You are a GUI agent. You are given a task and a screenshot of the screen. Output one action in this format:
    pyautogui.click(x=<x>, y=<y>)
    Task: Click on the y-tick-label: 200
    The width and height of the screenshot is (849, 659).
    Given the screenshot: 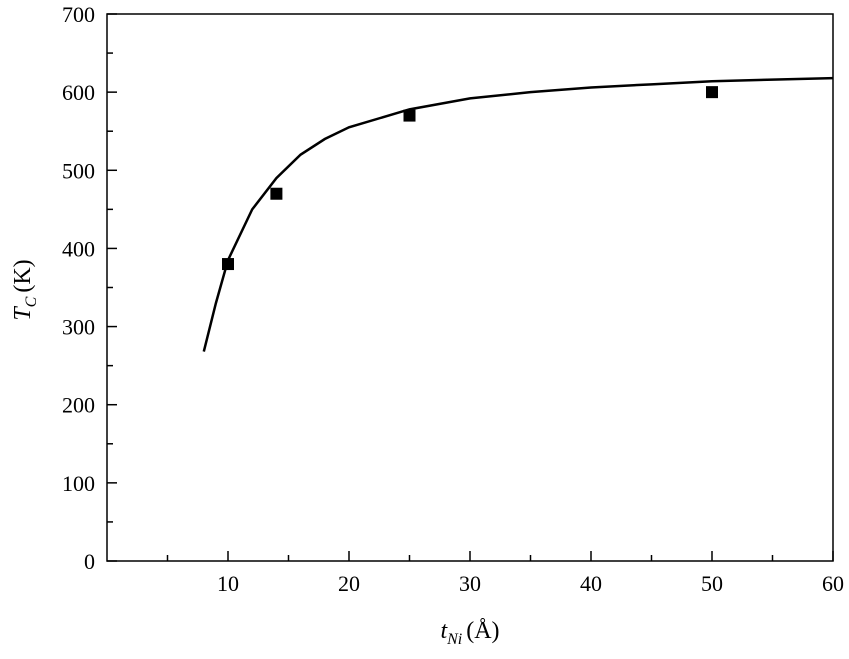 What is the action you would take?
    pyautogui.click(x=78, y=405)
    